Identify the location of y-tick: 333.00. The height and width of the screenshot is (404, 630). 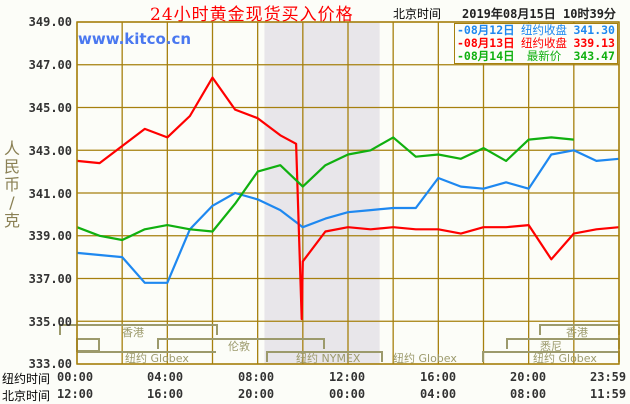
(50, 364).